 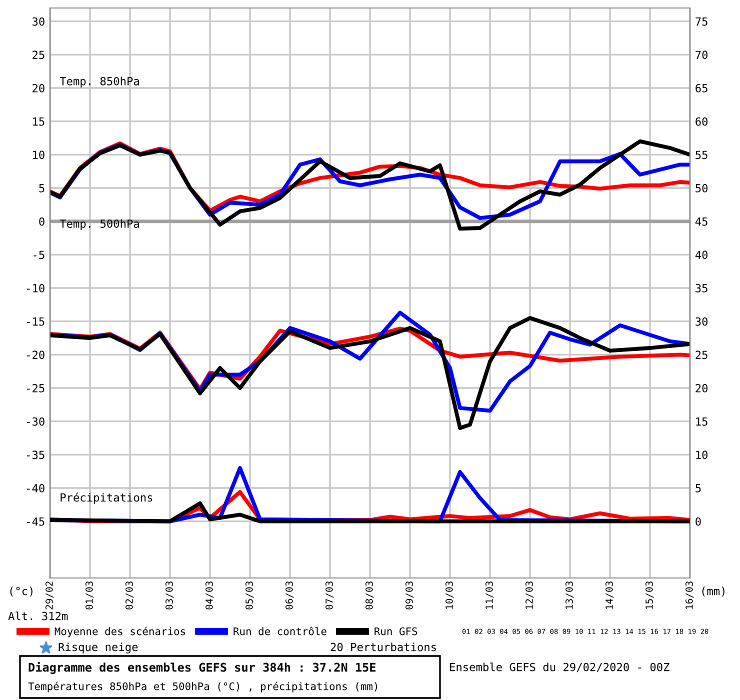 What do you see at coordinates (249, 596) in the screenshot?
I see `x-tick-label: 05/03` at bounding box center [249, 596].